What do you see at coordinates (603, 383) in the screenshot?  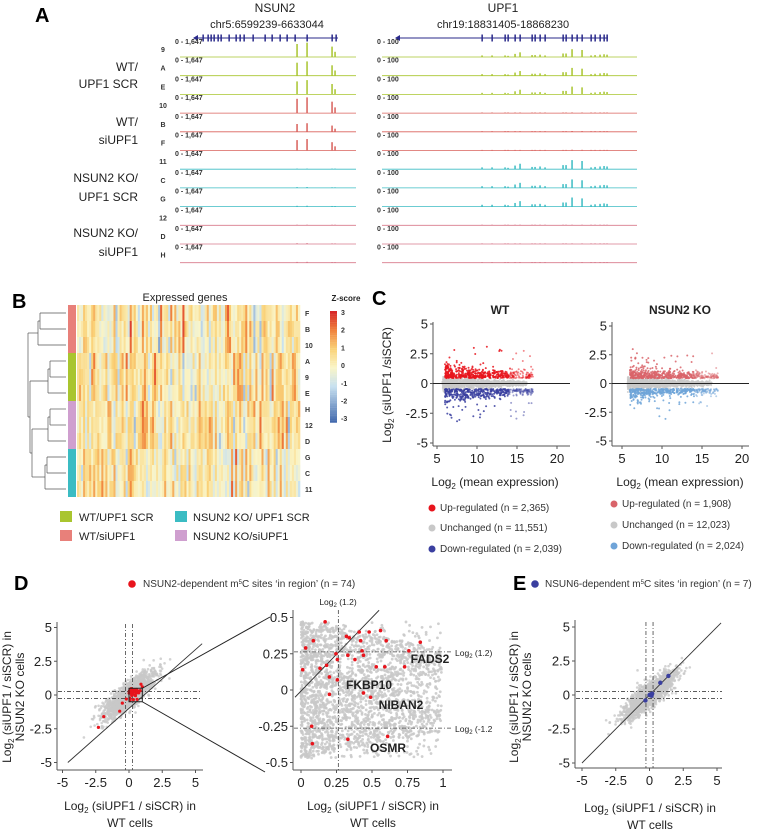 I see `y-tick-label: 0` at bounding box center [603, 383].